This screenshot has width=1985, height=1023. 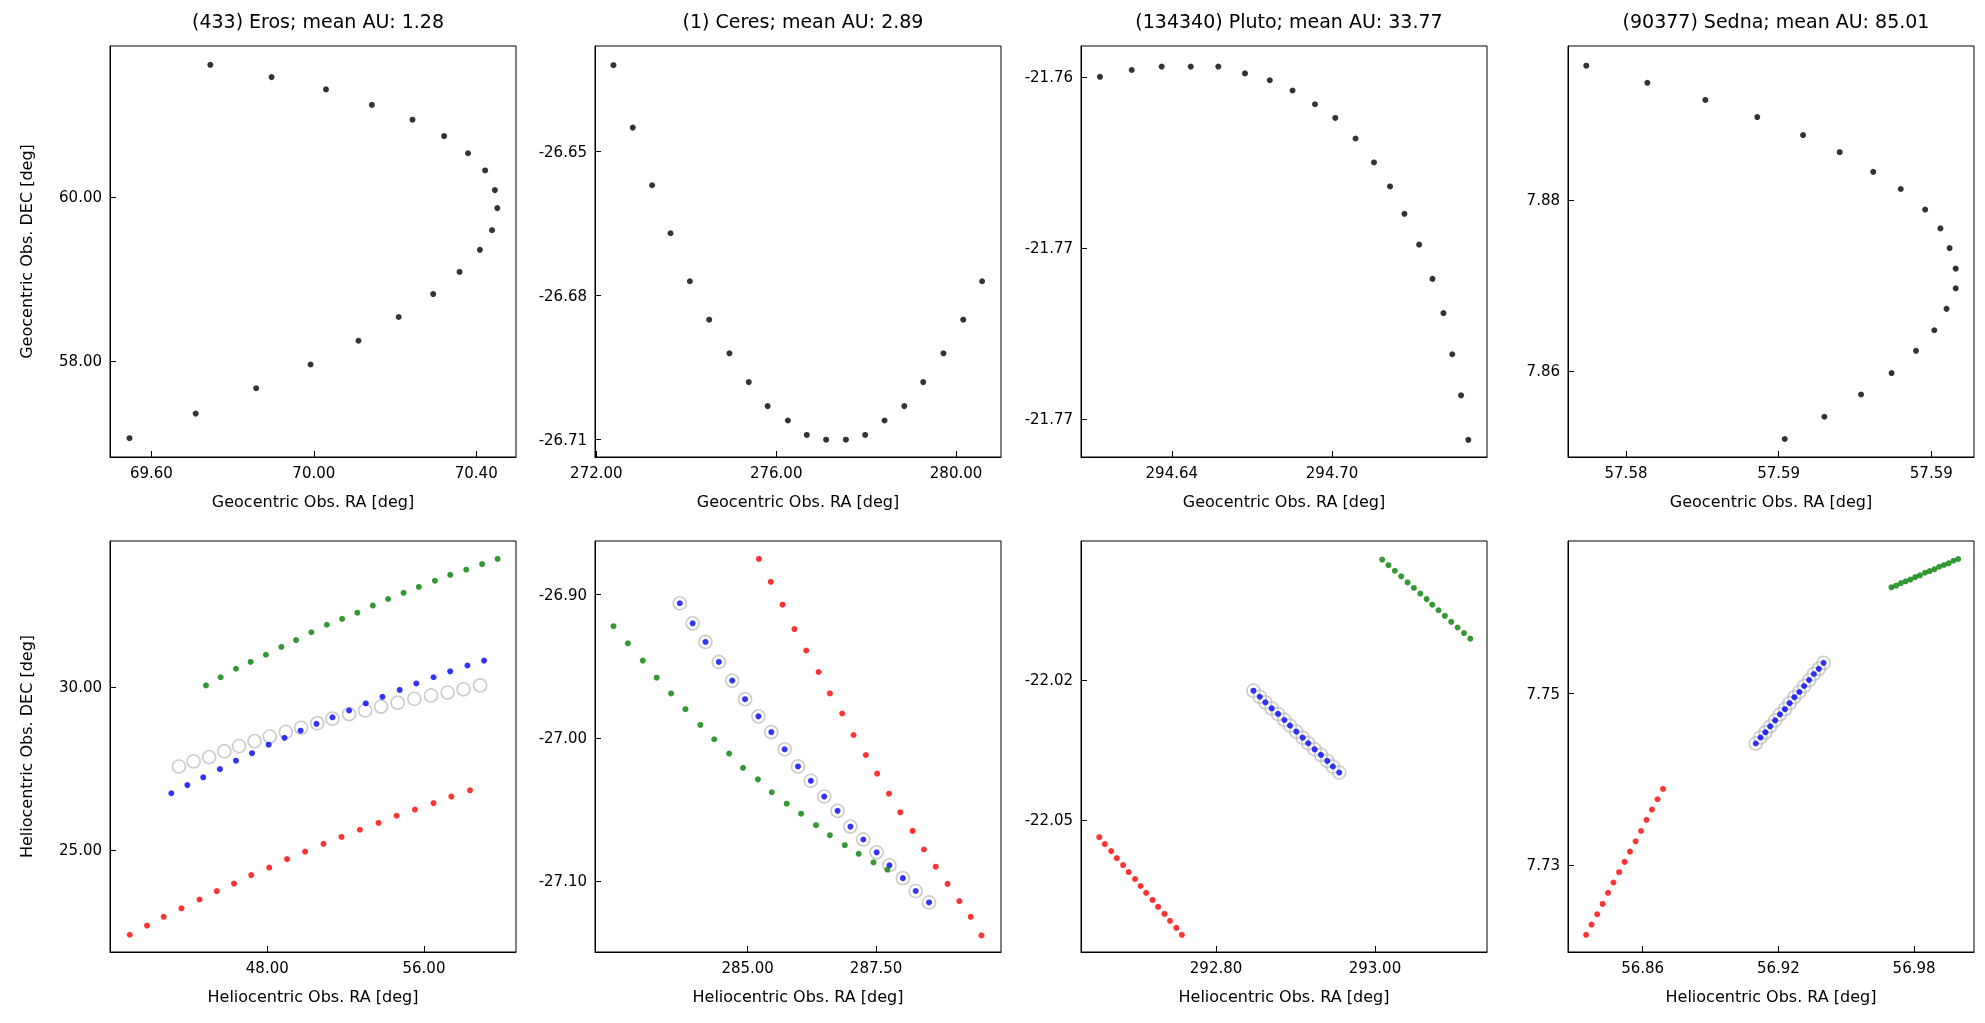 What do you see at coordinates (1771, 501) in the screenshot?
I see `x-axis-title: Geocentric Obs. RA [deg]` at bounding box center [1771, 501].